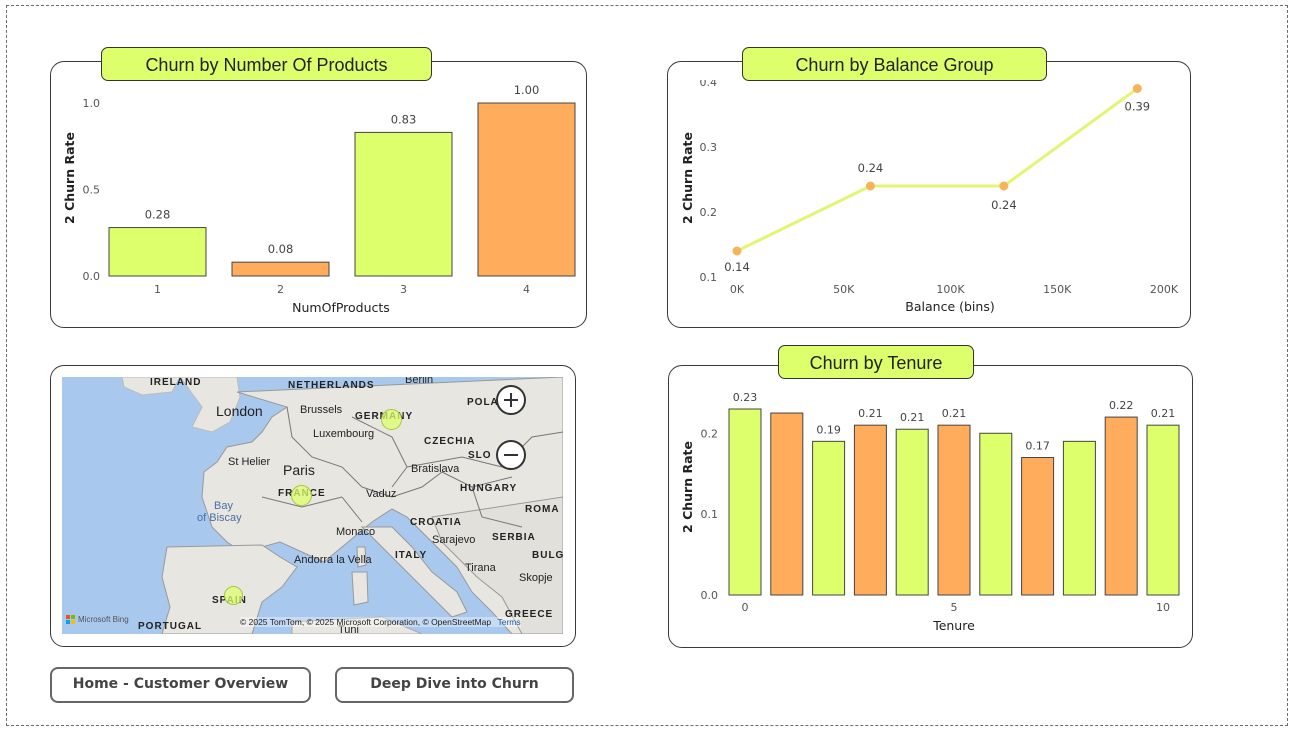 The height and width of the screenshot is (731, 1294). What do you see at coordinates (497, 565) in the screenshot?
I see `land-balkans` at bounding box center [497, 565].